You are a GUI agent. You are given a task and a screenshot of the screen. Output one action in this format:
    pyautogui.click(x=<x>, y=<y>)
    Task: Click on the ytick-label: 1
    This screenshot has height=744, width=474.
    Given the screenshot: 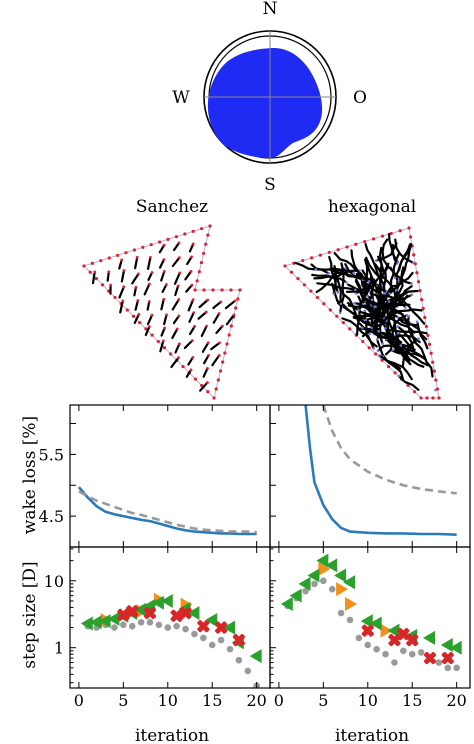 What is the action you would take?
    pyautogui.click(x=59, y=648)
    